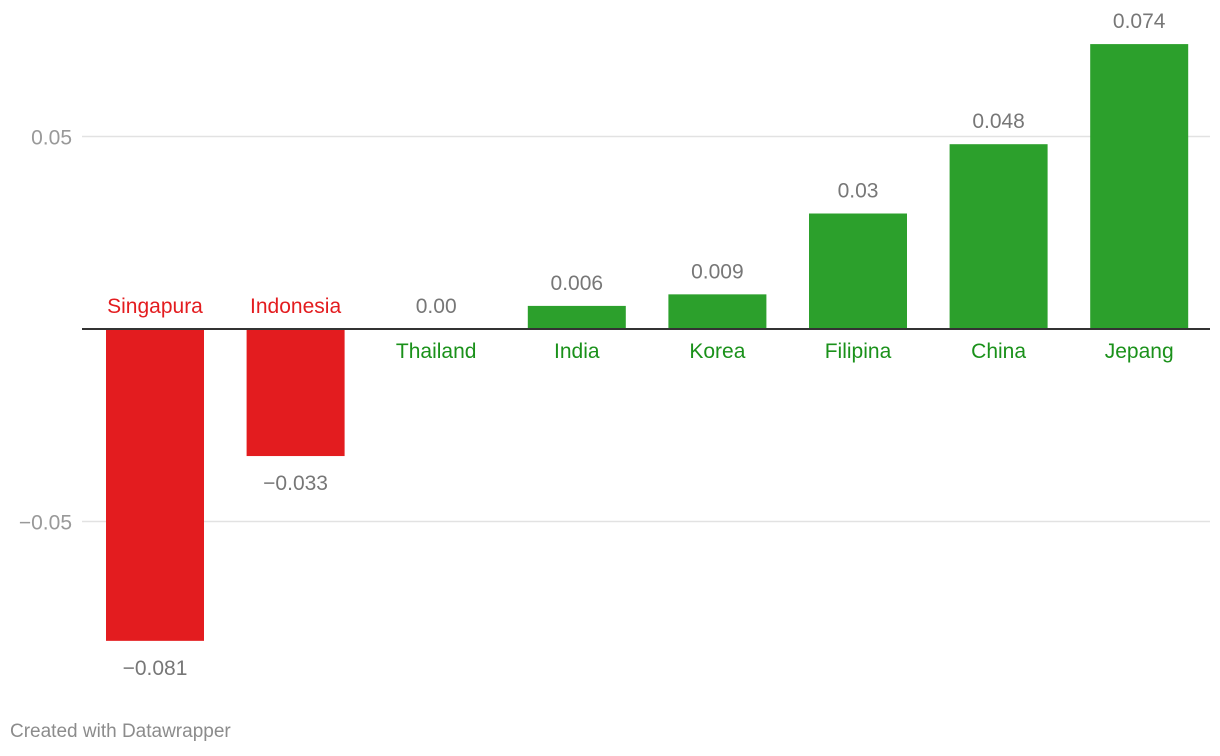  What do you see at coordinates (1139, 351) in the screenshot?
I see `category-label: Jepang` at bounding box center [1139, 351].